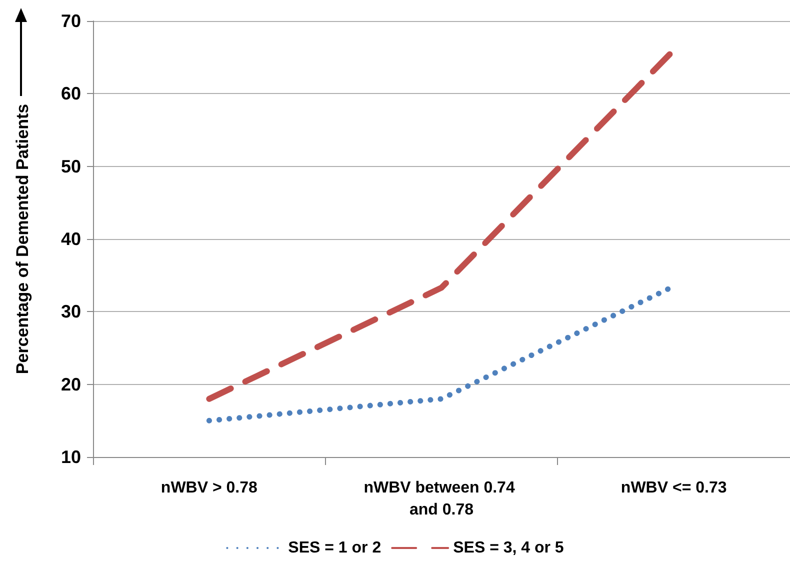  I want to click on y-tick-label: 40, so click(70, 239).